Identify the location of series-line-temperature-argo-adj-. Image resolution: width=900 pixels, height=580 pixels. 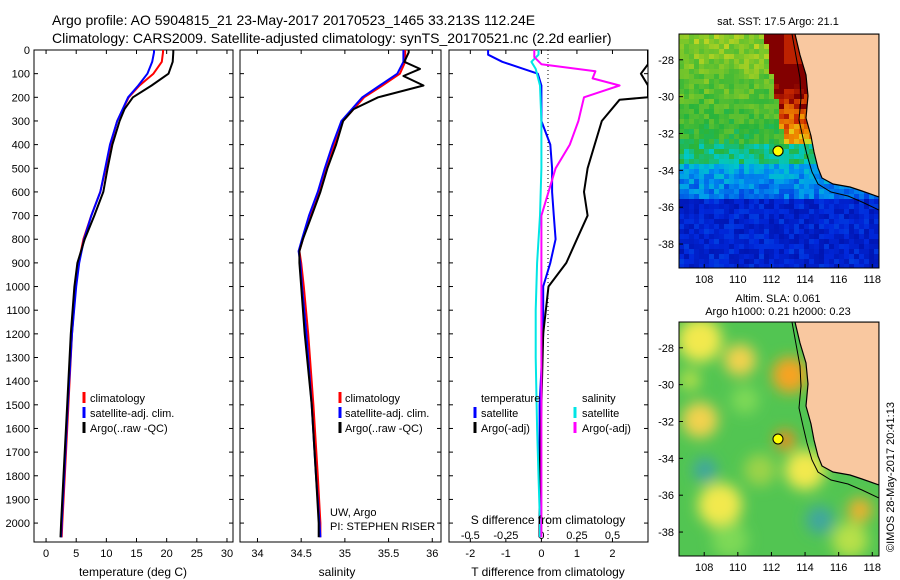
(593, 294).